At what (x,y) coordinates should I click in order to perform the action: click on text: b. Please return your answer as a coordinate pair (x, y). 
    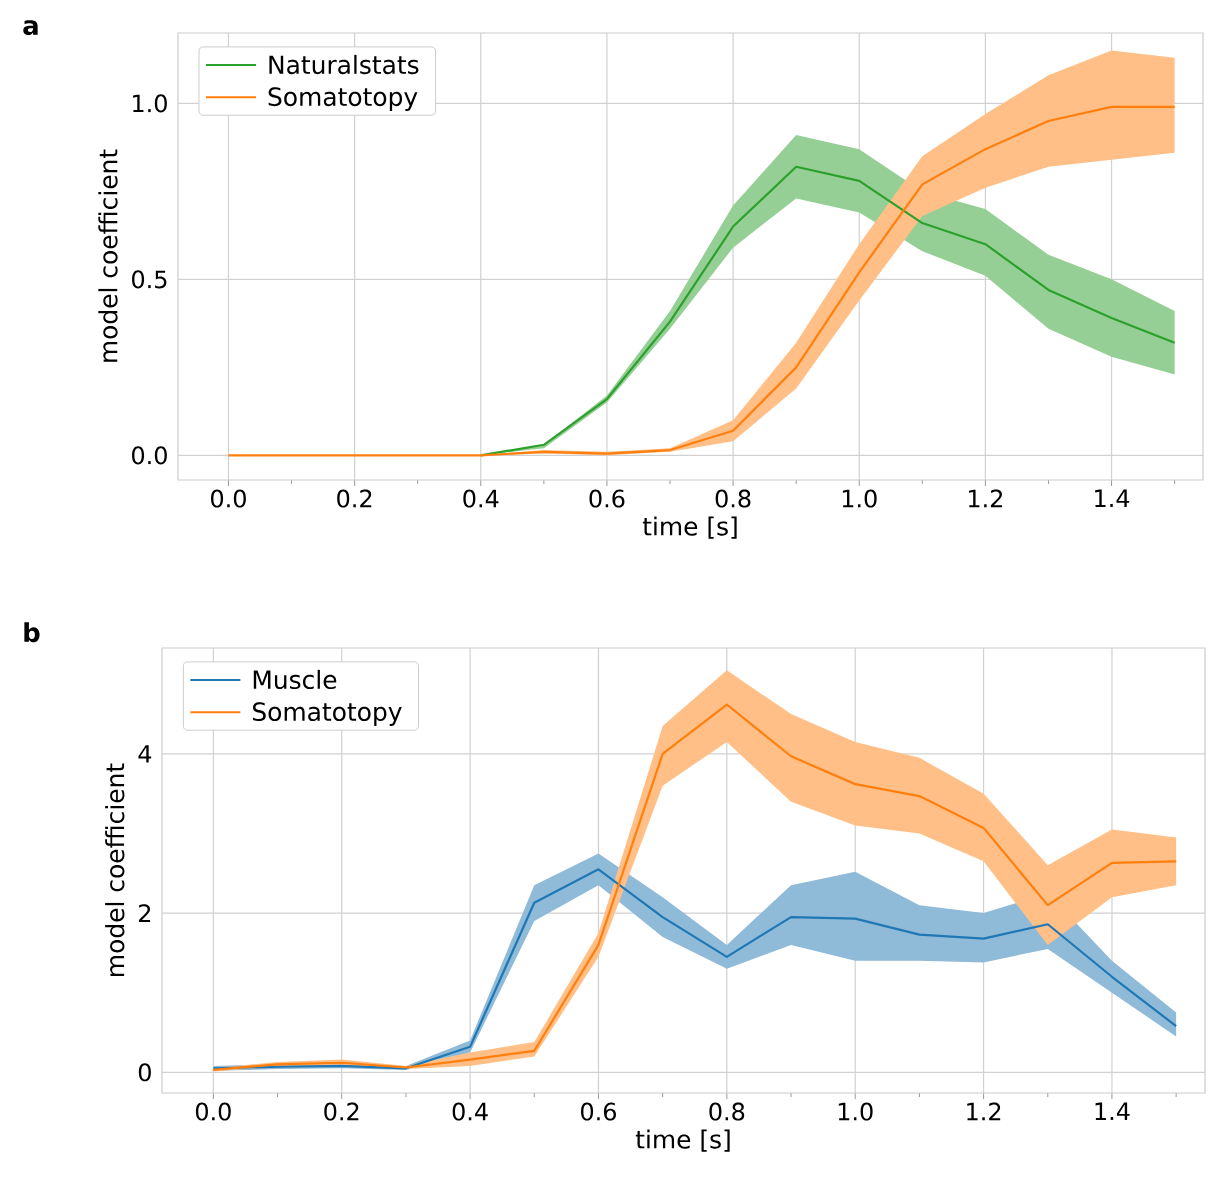
    Looking at the image, I should click on (32, 632).